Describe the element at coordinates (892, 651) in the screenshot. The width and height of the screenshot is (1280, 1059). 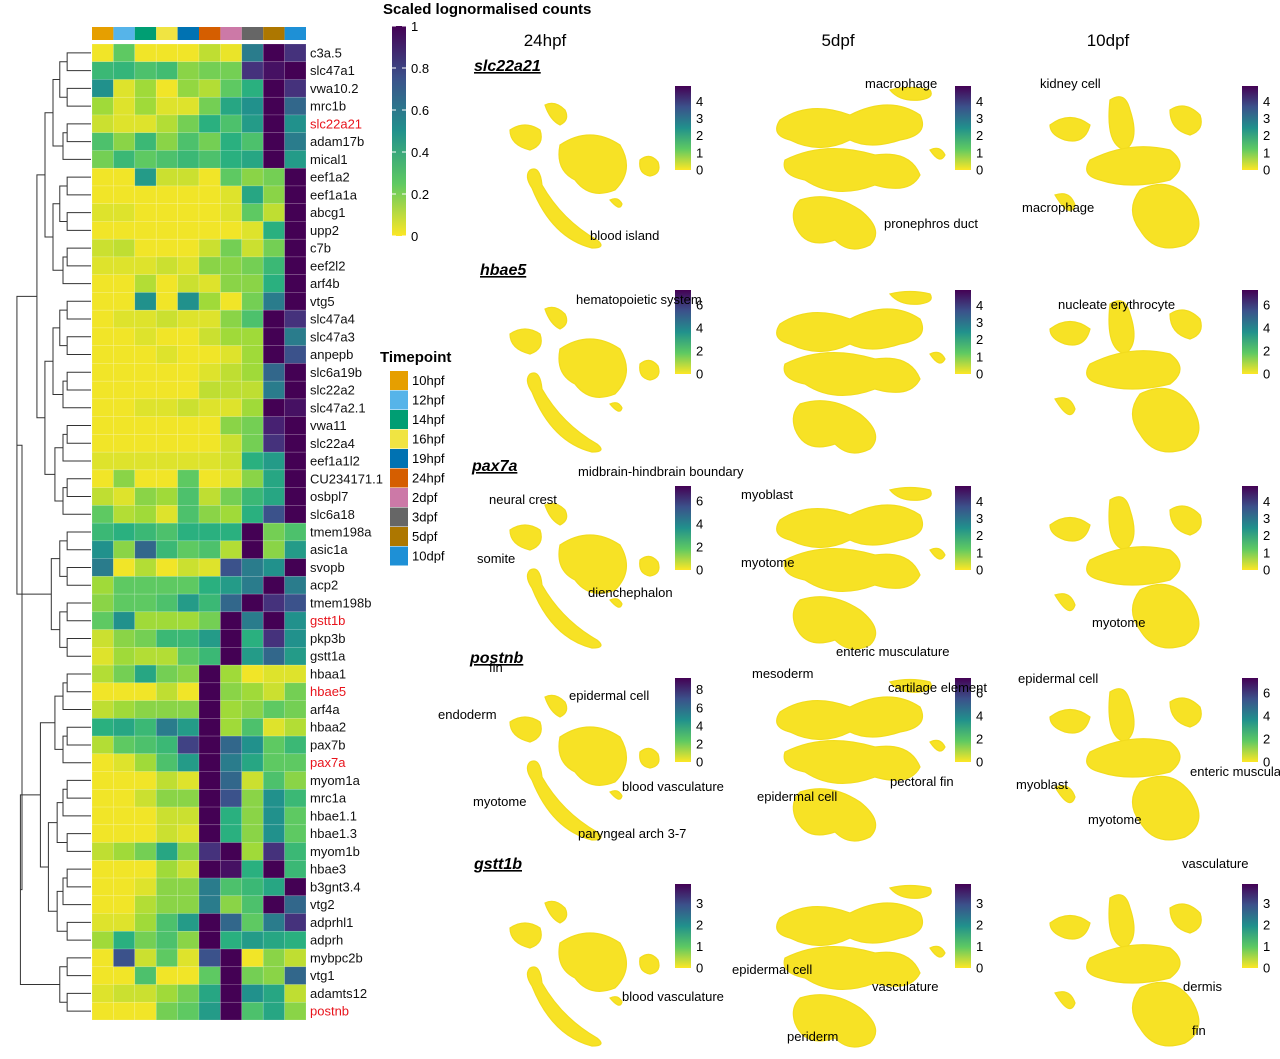
I see `umap-annotation: enteric musculature` at that location.